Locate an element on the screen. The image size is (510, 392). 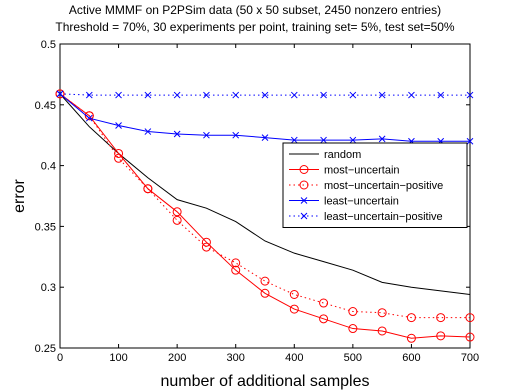
legend-item: least−uncertain is located at coordinates (344, 202).